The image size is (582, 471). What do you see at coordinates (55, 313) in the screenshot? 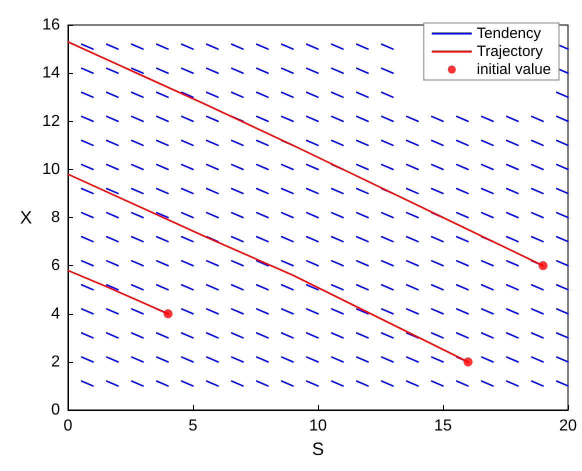
I see `y-tick-label: 4` at bounding box center [55, 313].